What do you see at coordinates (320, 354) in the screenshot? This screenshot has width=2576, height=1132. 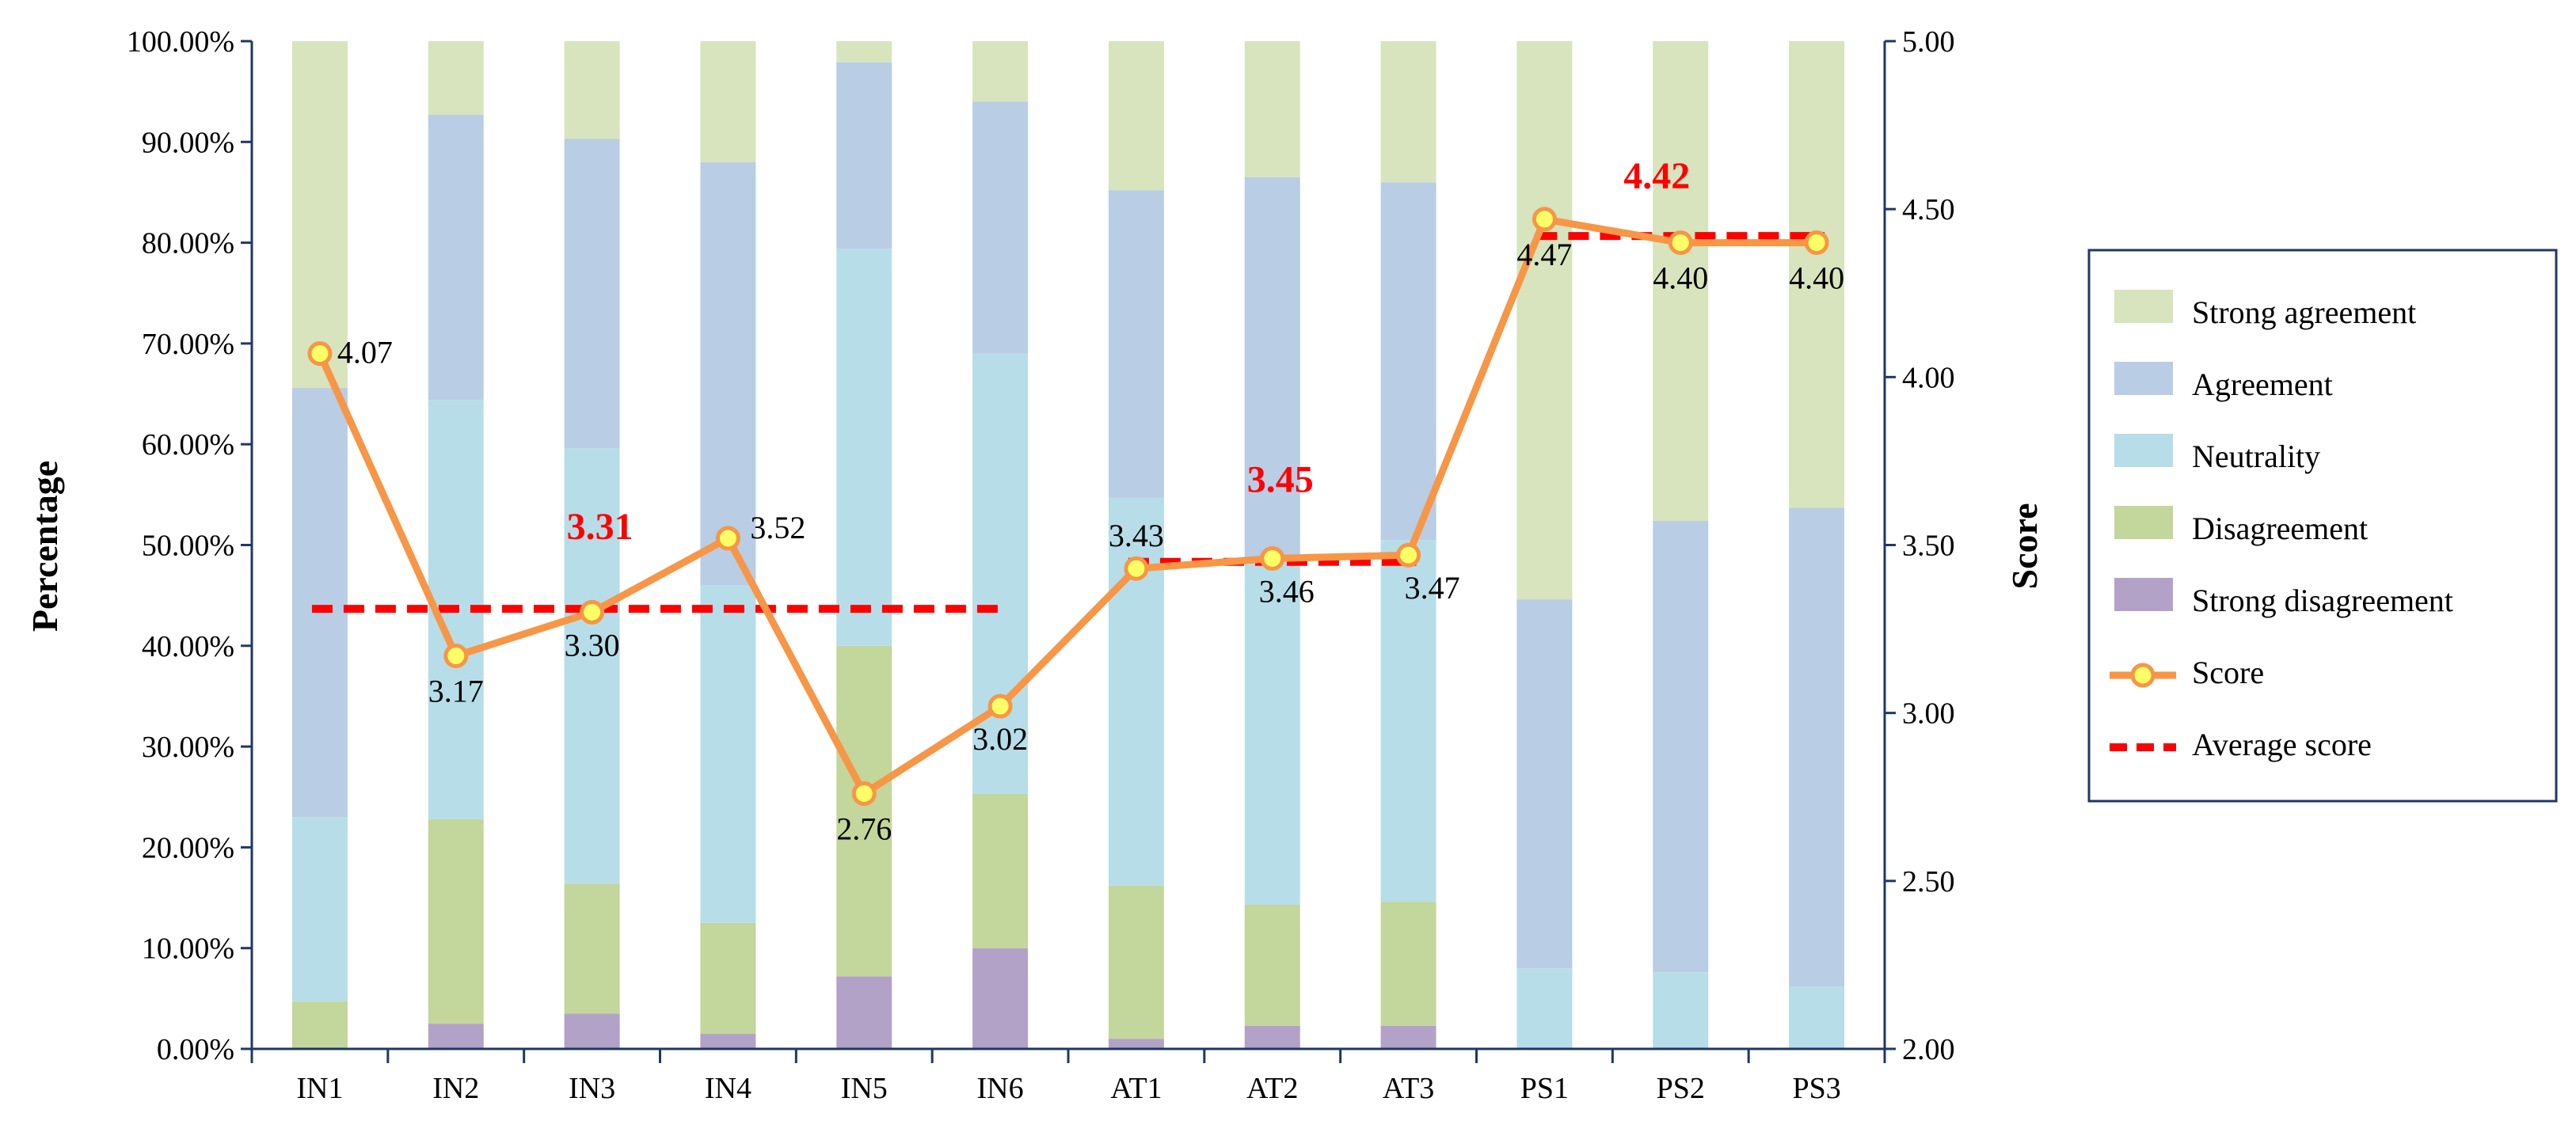 I see `score-point-in1` at bounding box center [320, 354].